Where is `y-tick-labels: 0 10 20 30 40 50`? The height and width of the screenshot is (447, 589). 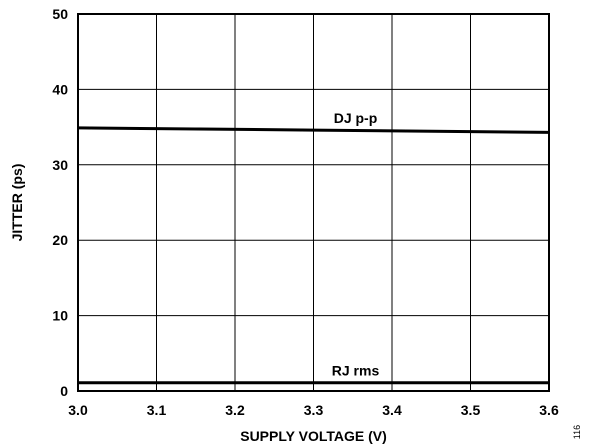
y-tick-labels: 0 10 20 30 40 50 is located at coordinates (60, 202).